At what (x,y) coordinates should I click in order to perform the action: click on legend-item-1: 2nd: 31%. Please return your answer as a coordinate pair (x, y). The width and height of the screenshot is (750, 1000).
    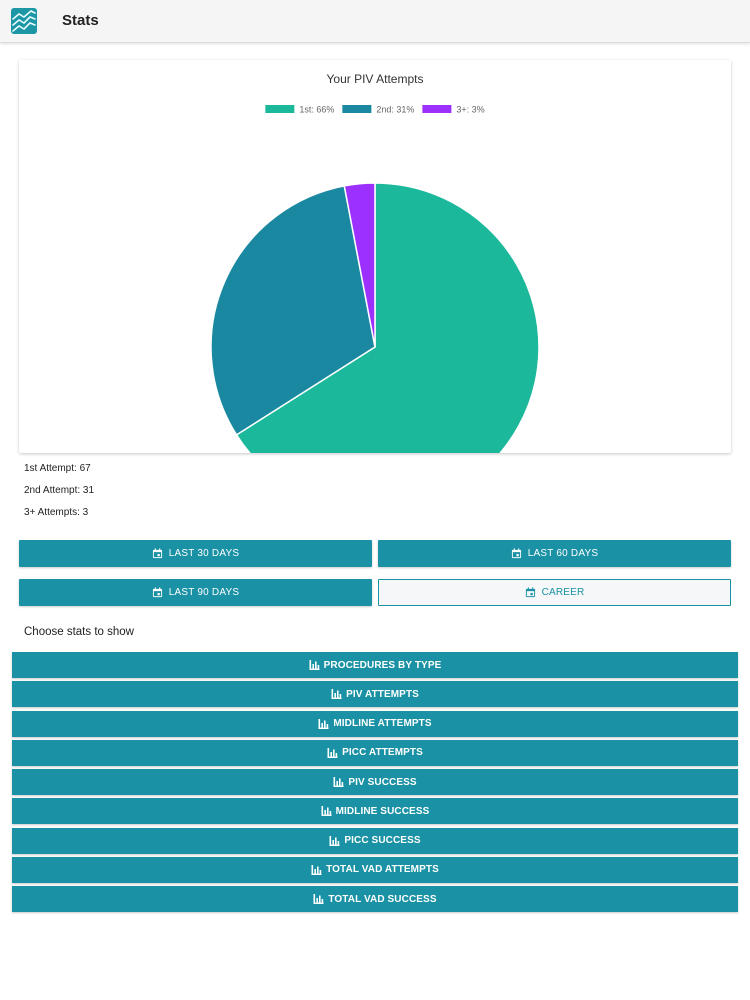
    Looking at the image, I should click on (378, 110).